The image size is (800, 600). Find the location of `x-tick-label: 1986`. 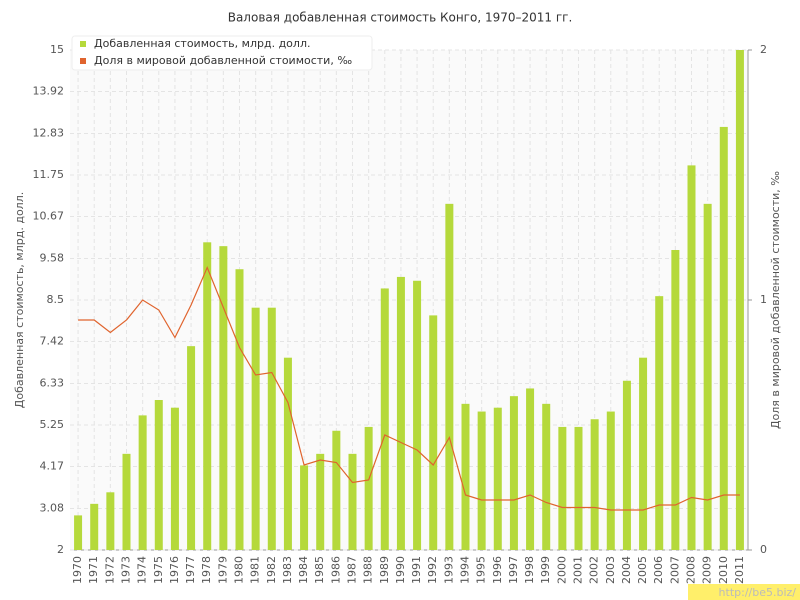

x-tick-label: 1986 is located at coordinates (335, 570).